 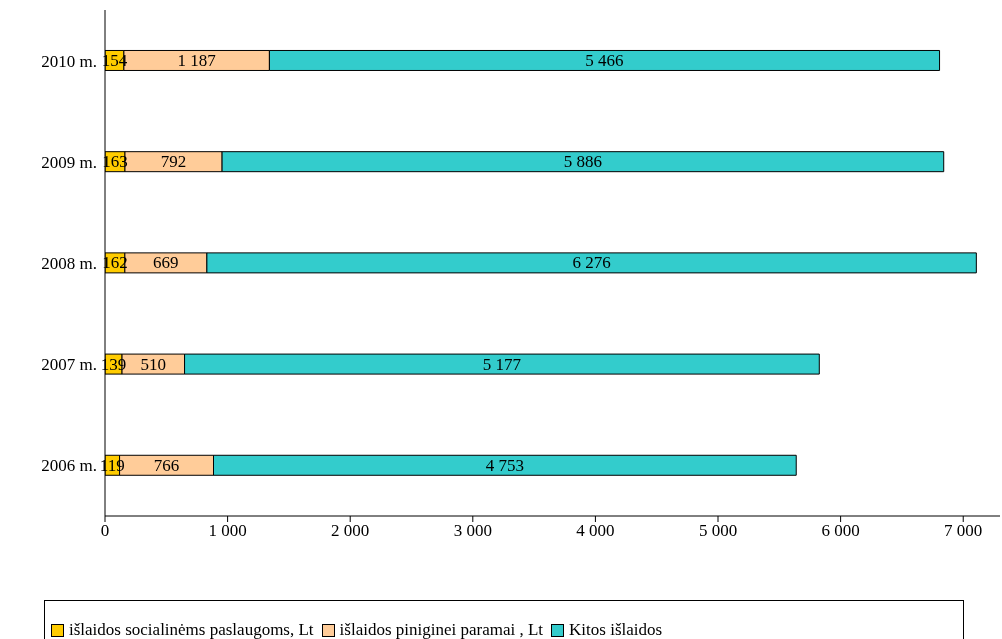 I want to click on y-tick-label: 2006 m., so click(x=69, y=466).